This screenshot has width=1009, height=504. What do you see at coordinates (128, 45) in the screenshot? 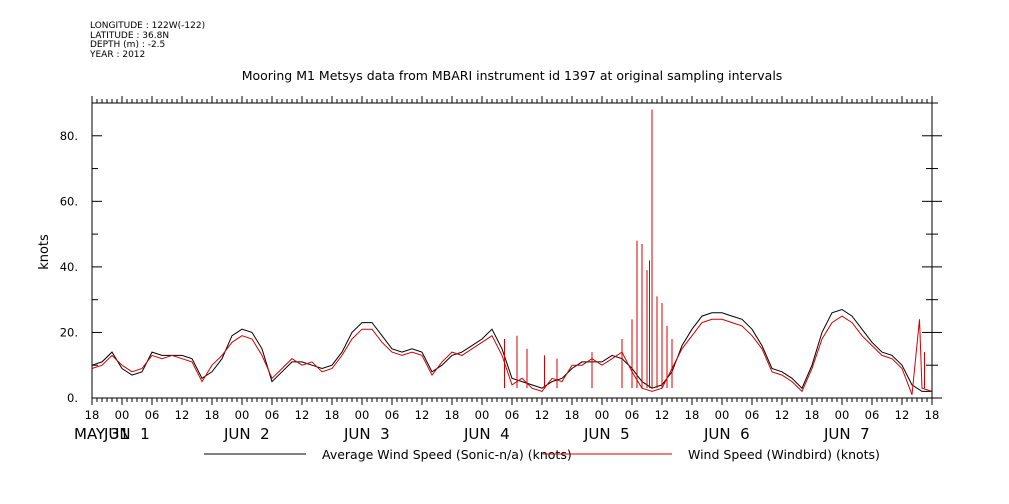
I see `depth-label: DEPTH (m) : -2.5` at bounding box center [128, 45].